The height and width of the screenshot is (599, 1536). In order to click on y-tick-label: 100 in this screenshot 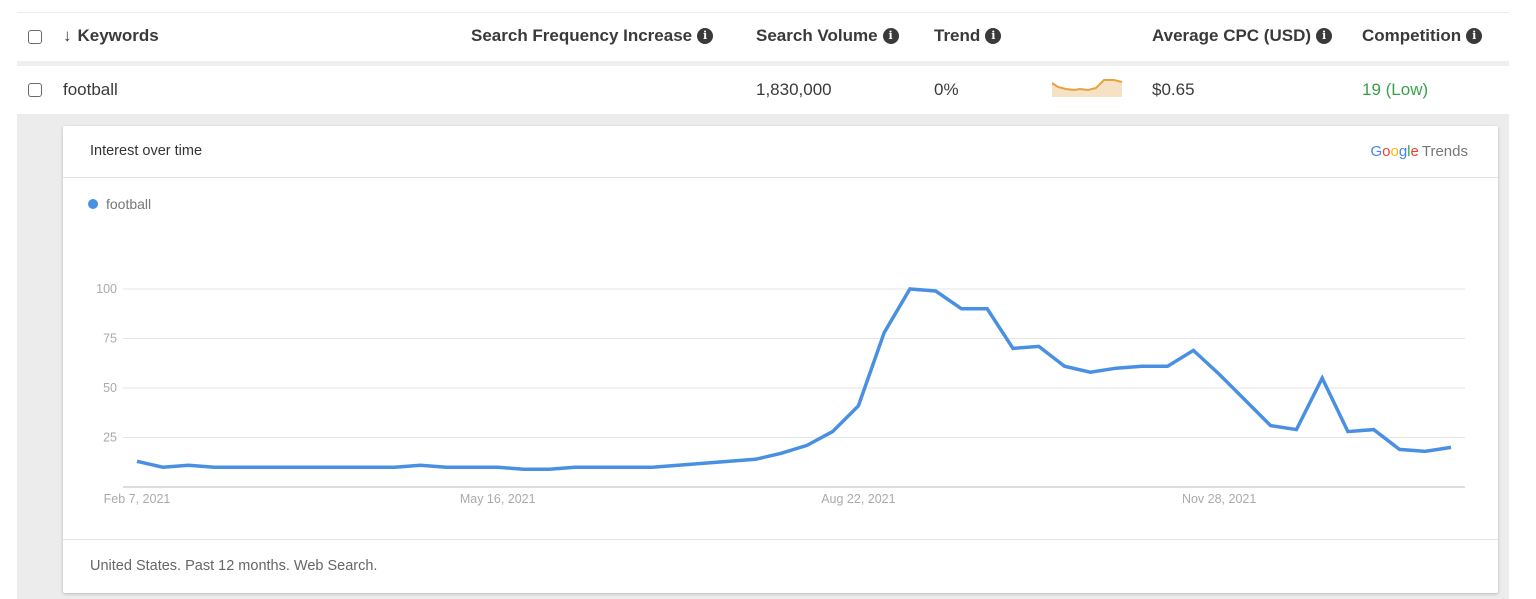, I will do `click(106, 289)`.